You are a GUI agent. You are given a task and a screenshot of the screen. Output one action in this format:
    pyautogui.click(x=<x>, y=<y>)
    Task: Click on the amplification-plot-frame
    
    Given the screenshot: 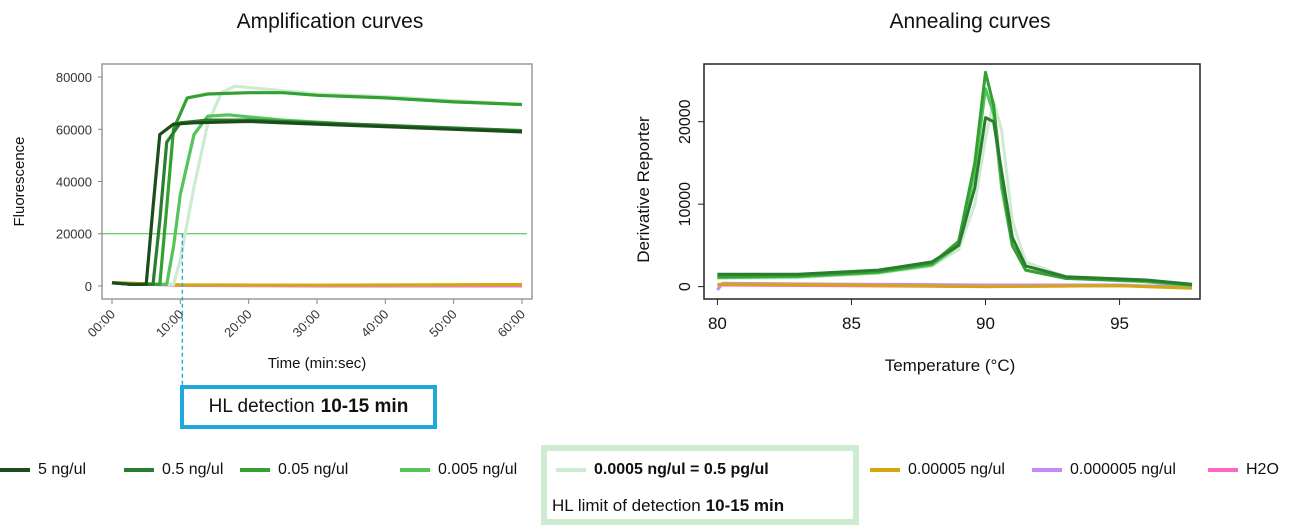 What is the action you would take?
    pyautogui.click(x=317, y=181)
    